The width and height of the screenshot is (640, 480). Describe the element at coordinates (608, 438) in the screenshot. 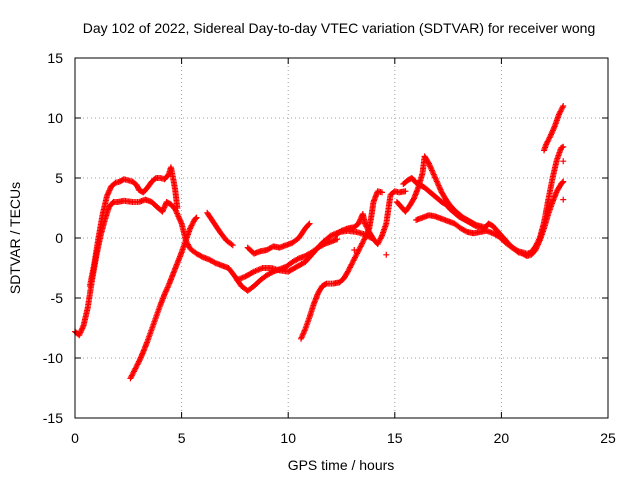

I see `x-tick-label: 25` at that location.